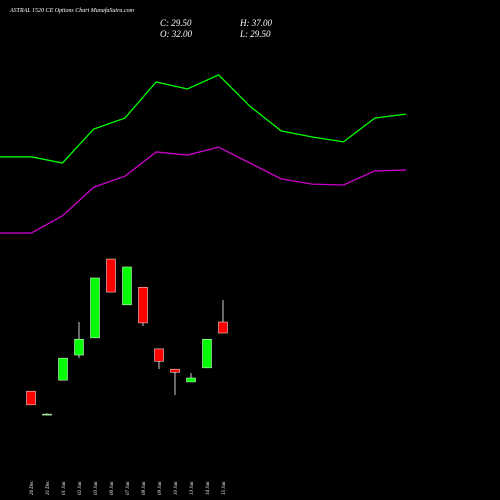 This screenshot has height=500, width=500. Describe the element at coordinates (80, 488) in the screenshot. I see `x-tick-label: 02 Jan` at that location.